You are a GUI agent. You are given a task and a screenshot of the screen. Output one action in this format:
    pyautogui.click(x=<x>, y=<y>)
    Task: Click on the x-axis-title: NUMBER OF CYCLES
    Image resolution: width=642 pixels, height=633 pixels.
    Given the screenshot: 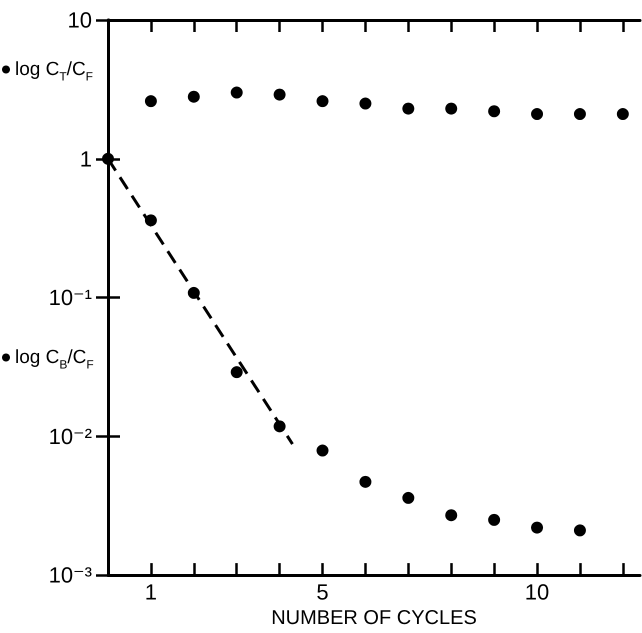 What is the action you would take?
    pyautogui.click(x=374, y=618)
    